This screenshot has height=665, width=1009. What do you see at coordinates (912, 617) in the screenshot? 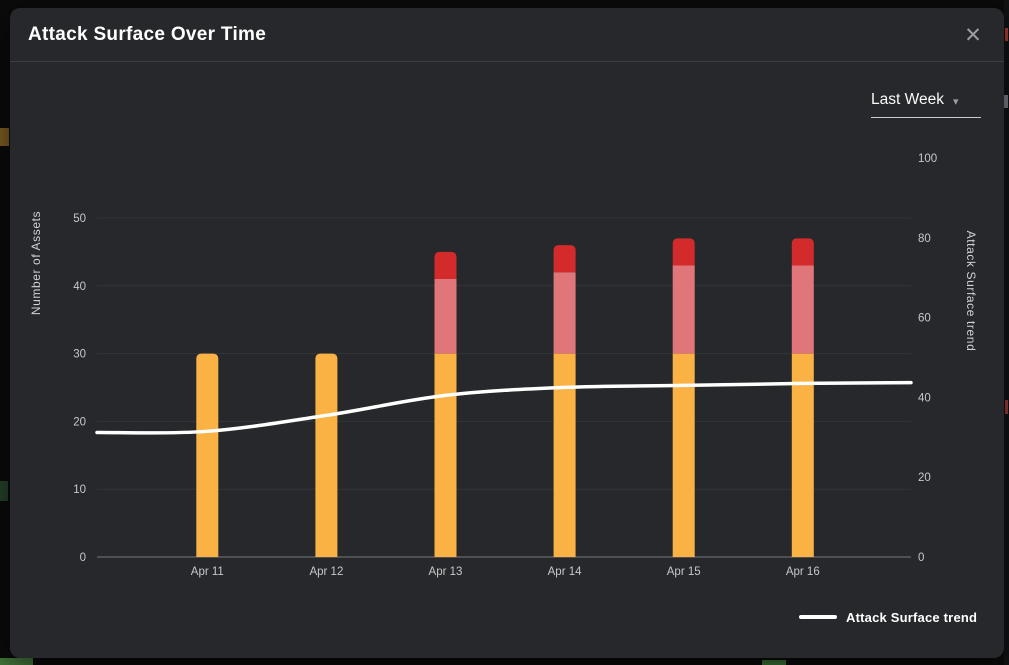
I see `legend-label: Attack Surface trend` at bounding box center [912, 617].